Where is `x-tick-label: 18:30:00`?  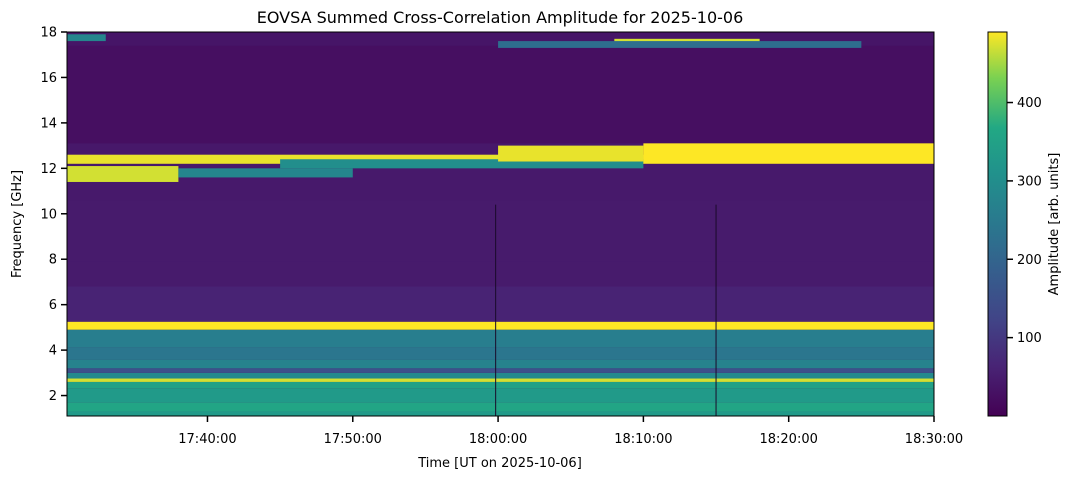 x-tick-label: 18:30:00 is located at coordinates (934, 439).